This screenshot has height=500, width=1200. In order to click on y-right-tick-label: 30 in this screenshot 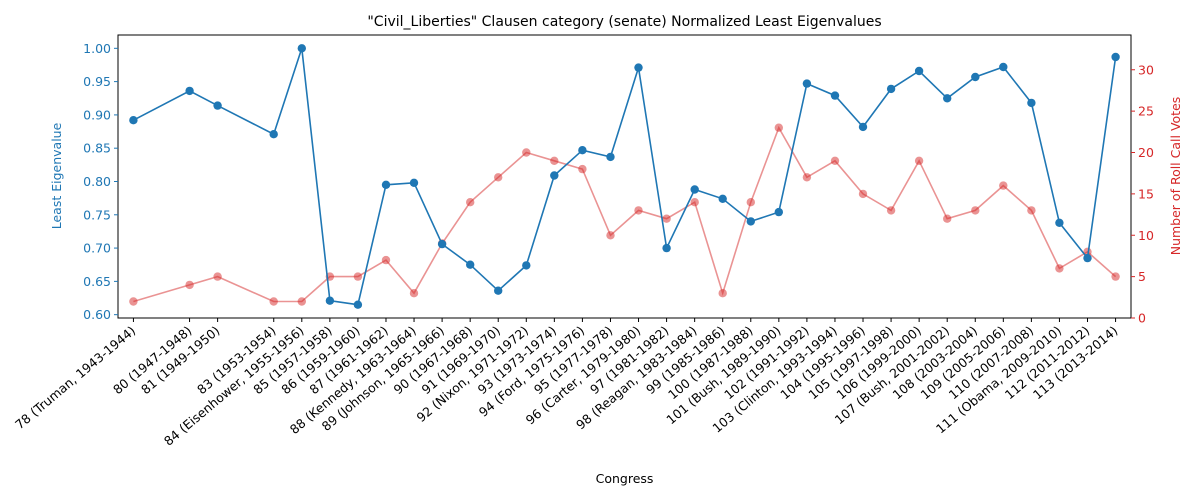, I will do `click(1146, 69)`.